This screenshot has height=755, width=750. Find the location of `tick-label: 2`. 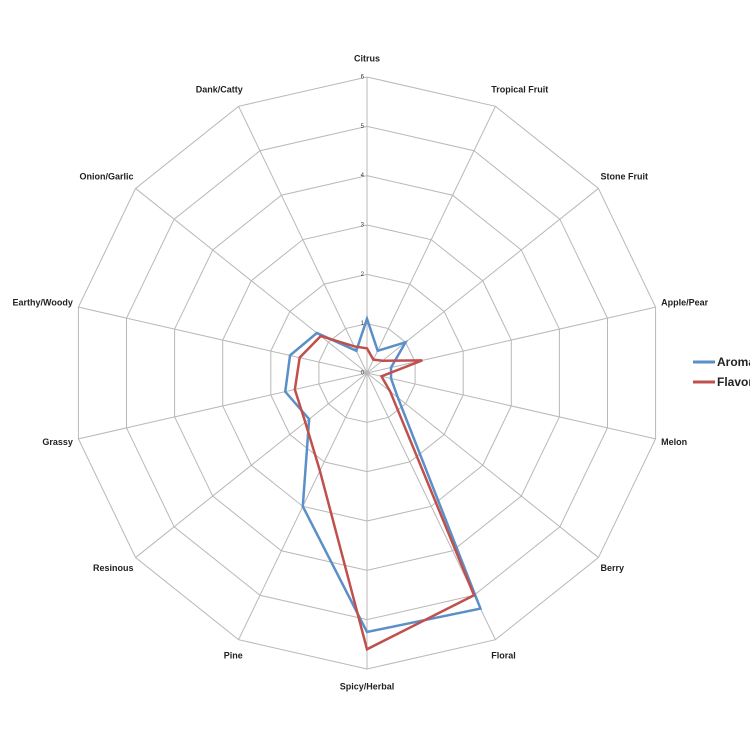

tick-label: 2 is located at coordinates (363, 275).